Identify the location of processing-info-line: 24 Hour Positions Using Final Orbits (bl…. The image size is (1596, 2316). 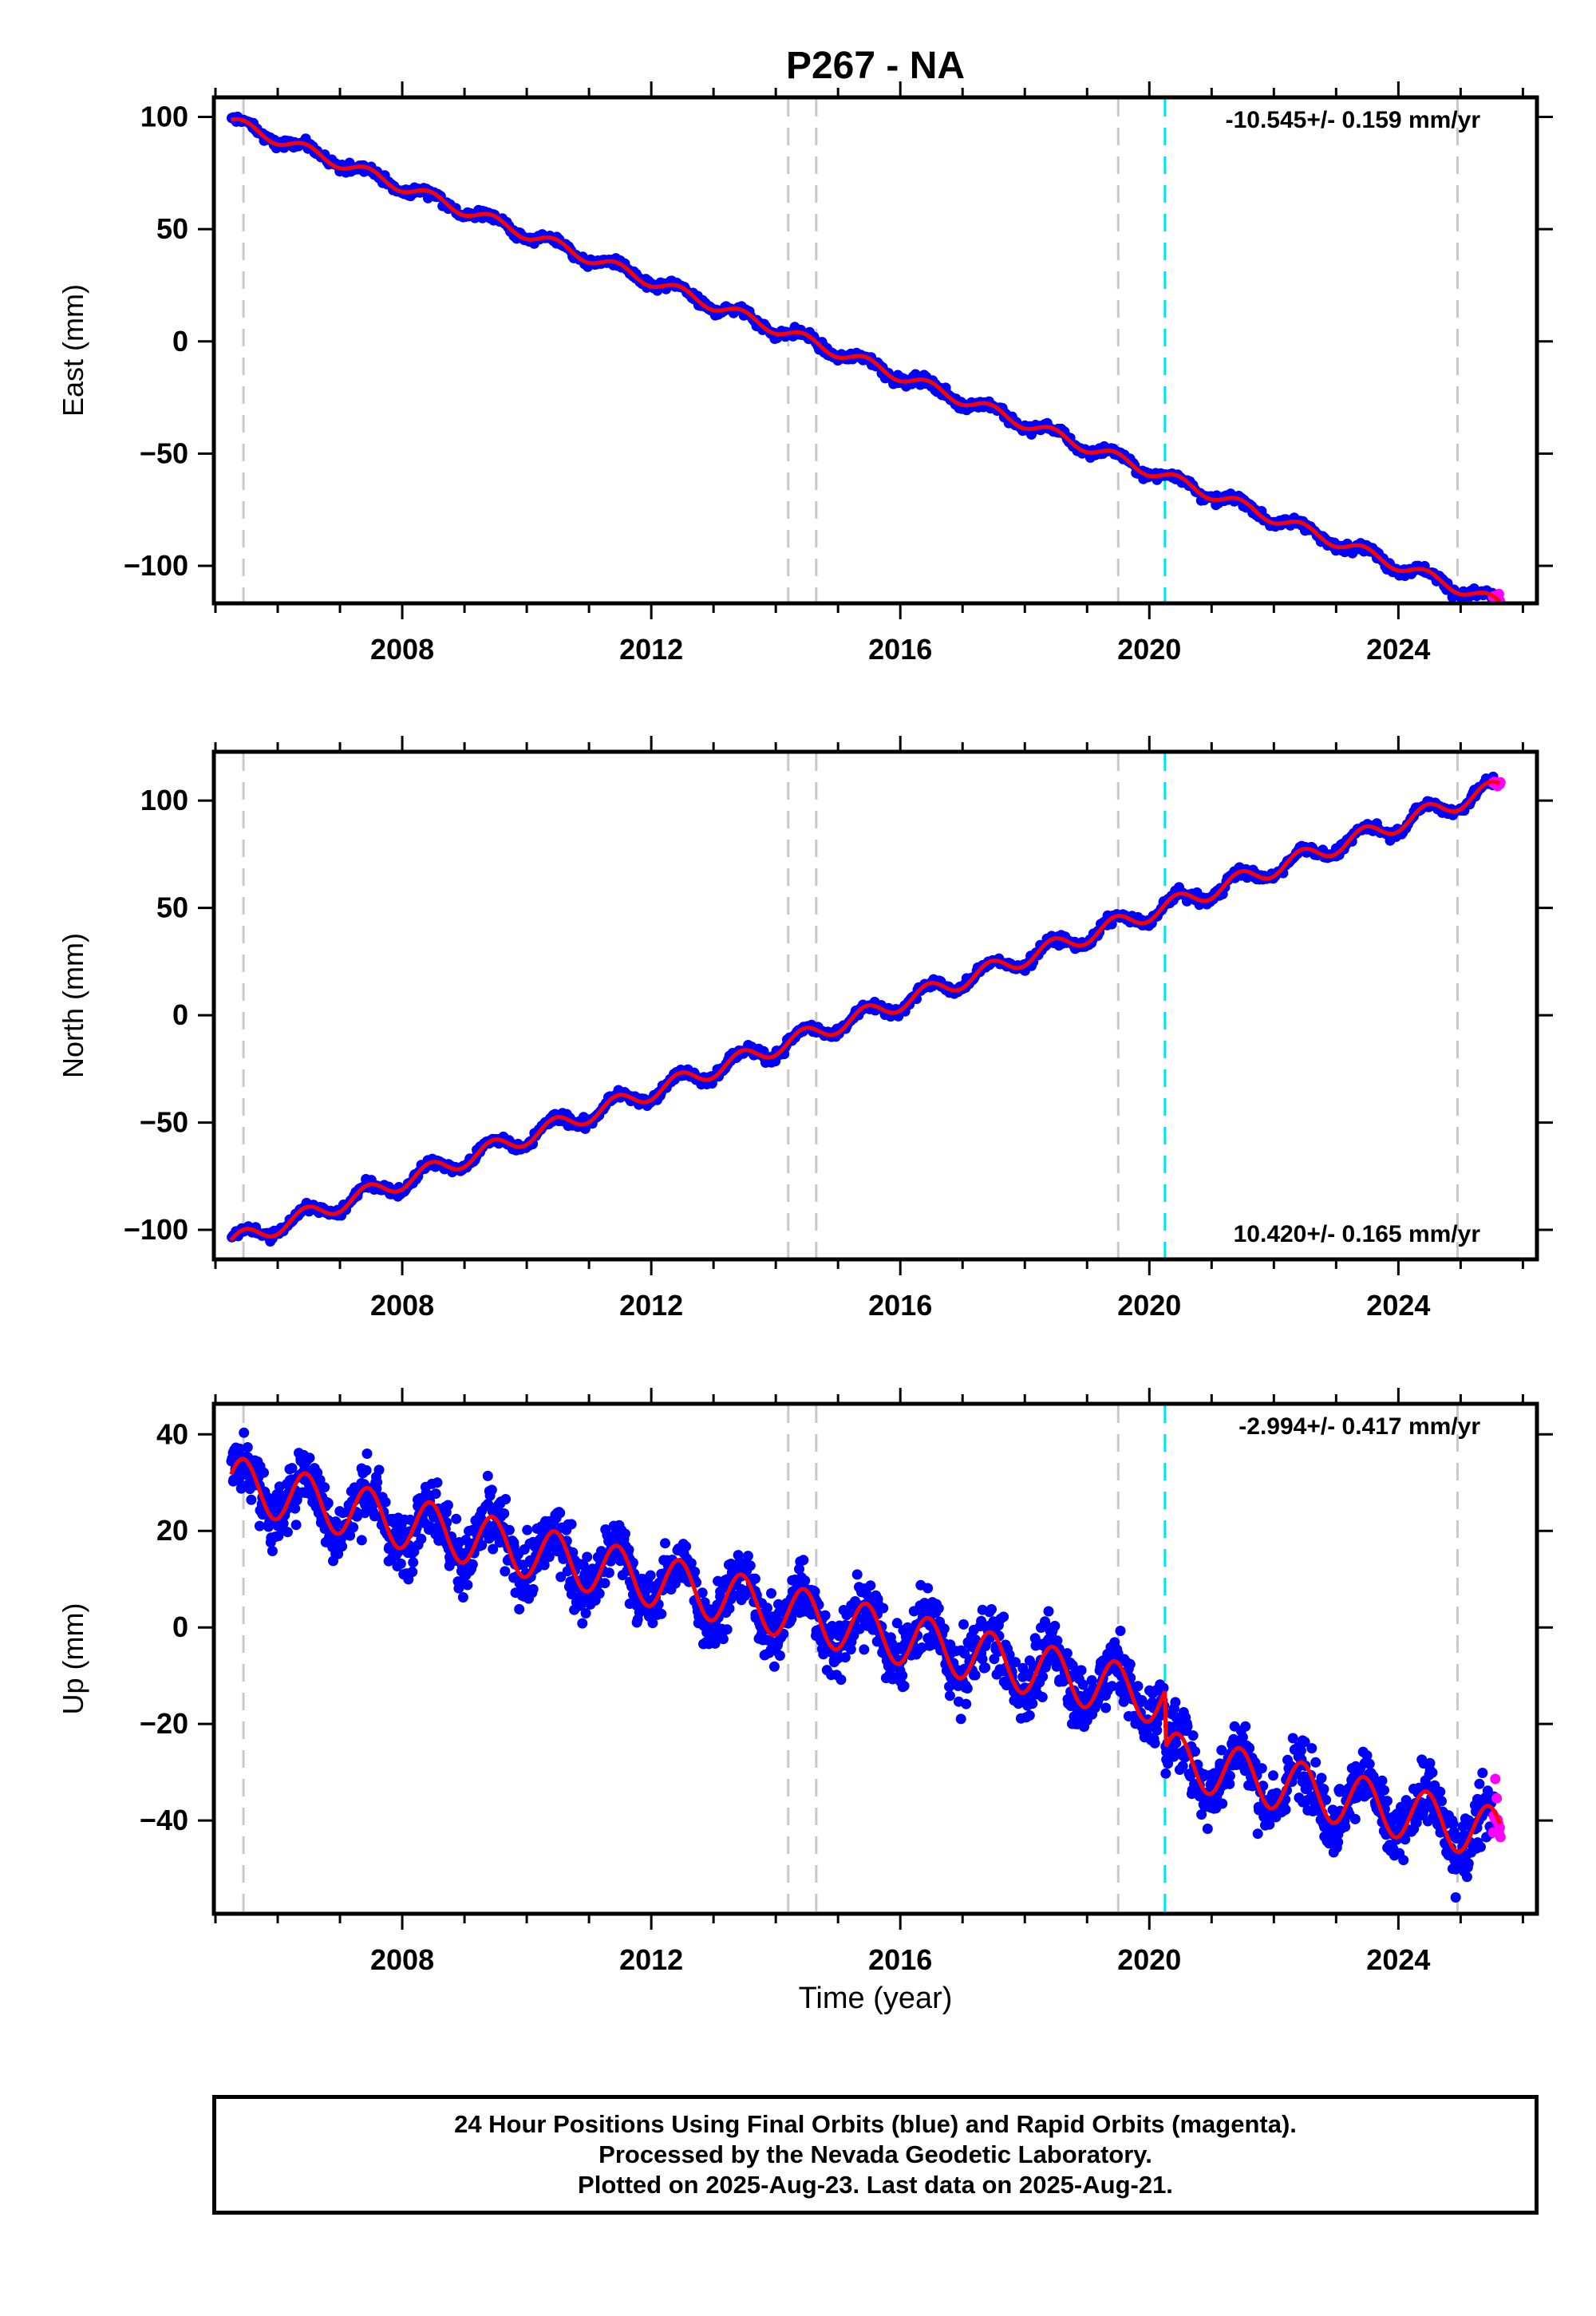
(875, 2124).